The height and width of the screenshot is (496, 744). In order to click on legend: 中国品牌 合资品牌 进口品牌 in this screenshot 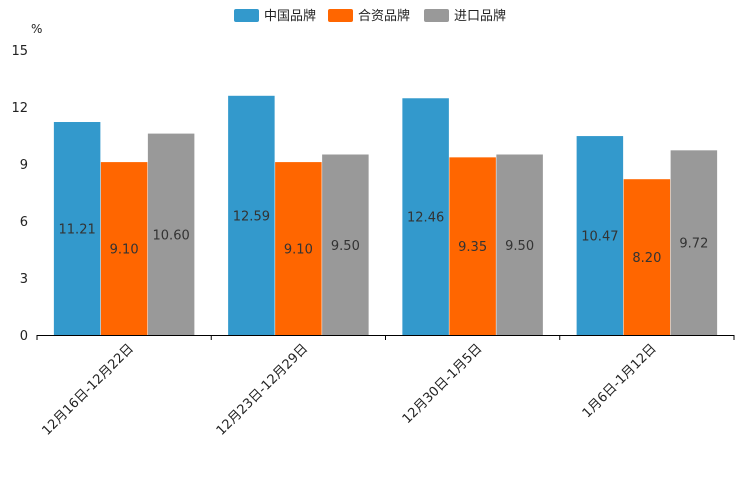, I will do `click(370, 16)`.